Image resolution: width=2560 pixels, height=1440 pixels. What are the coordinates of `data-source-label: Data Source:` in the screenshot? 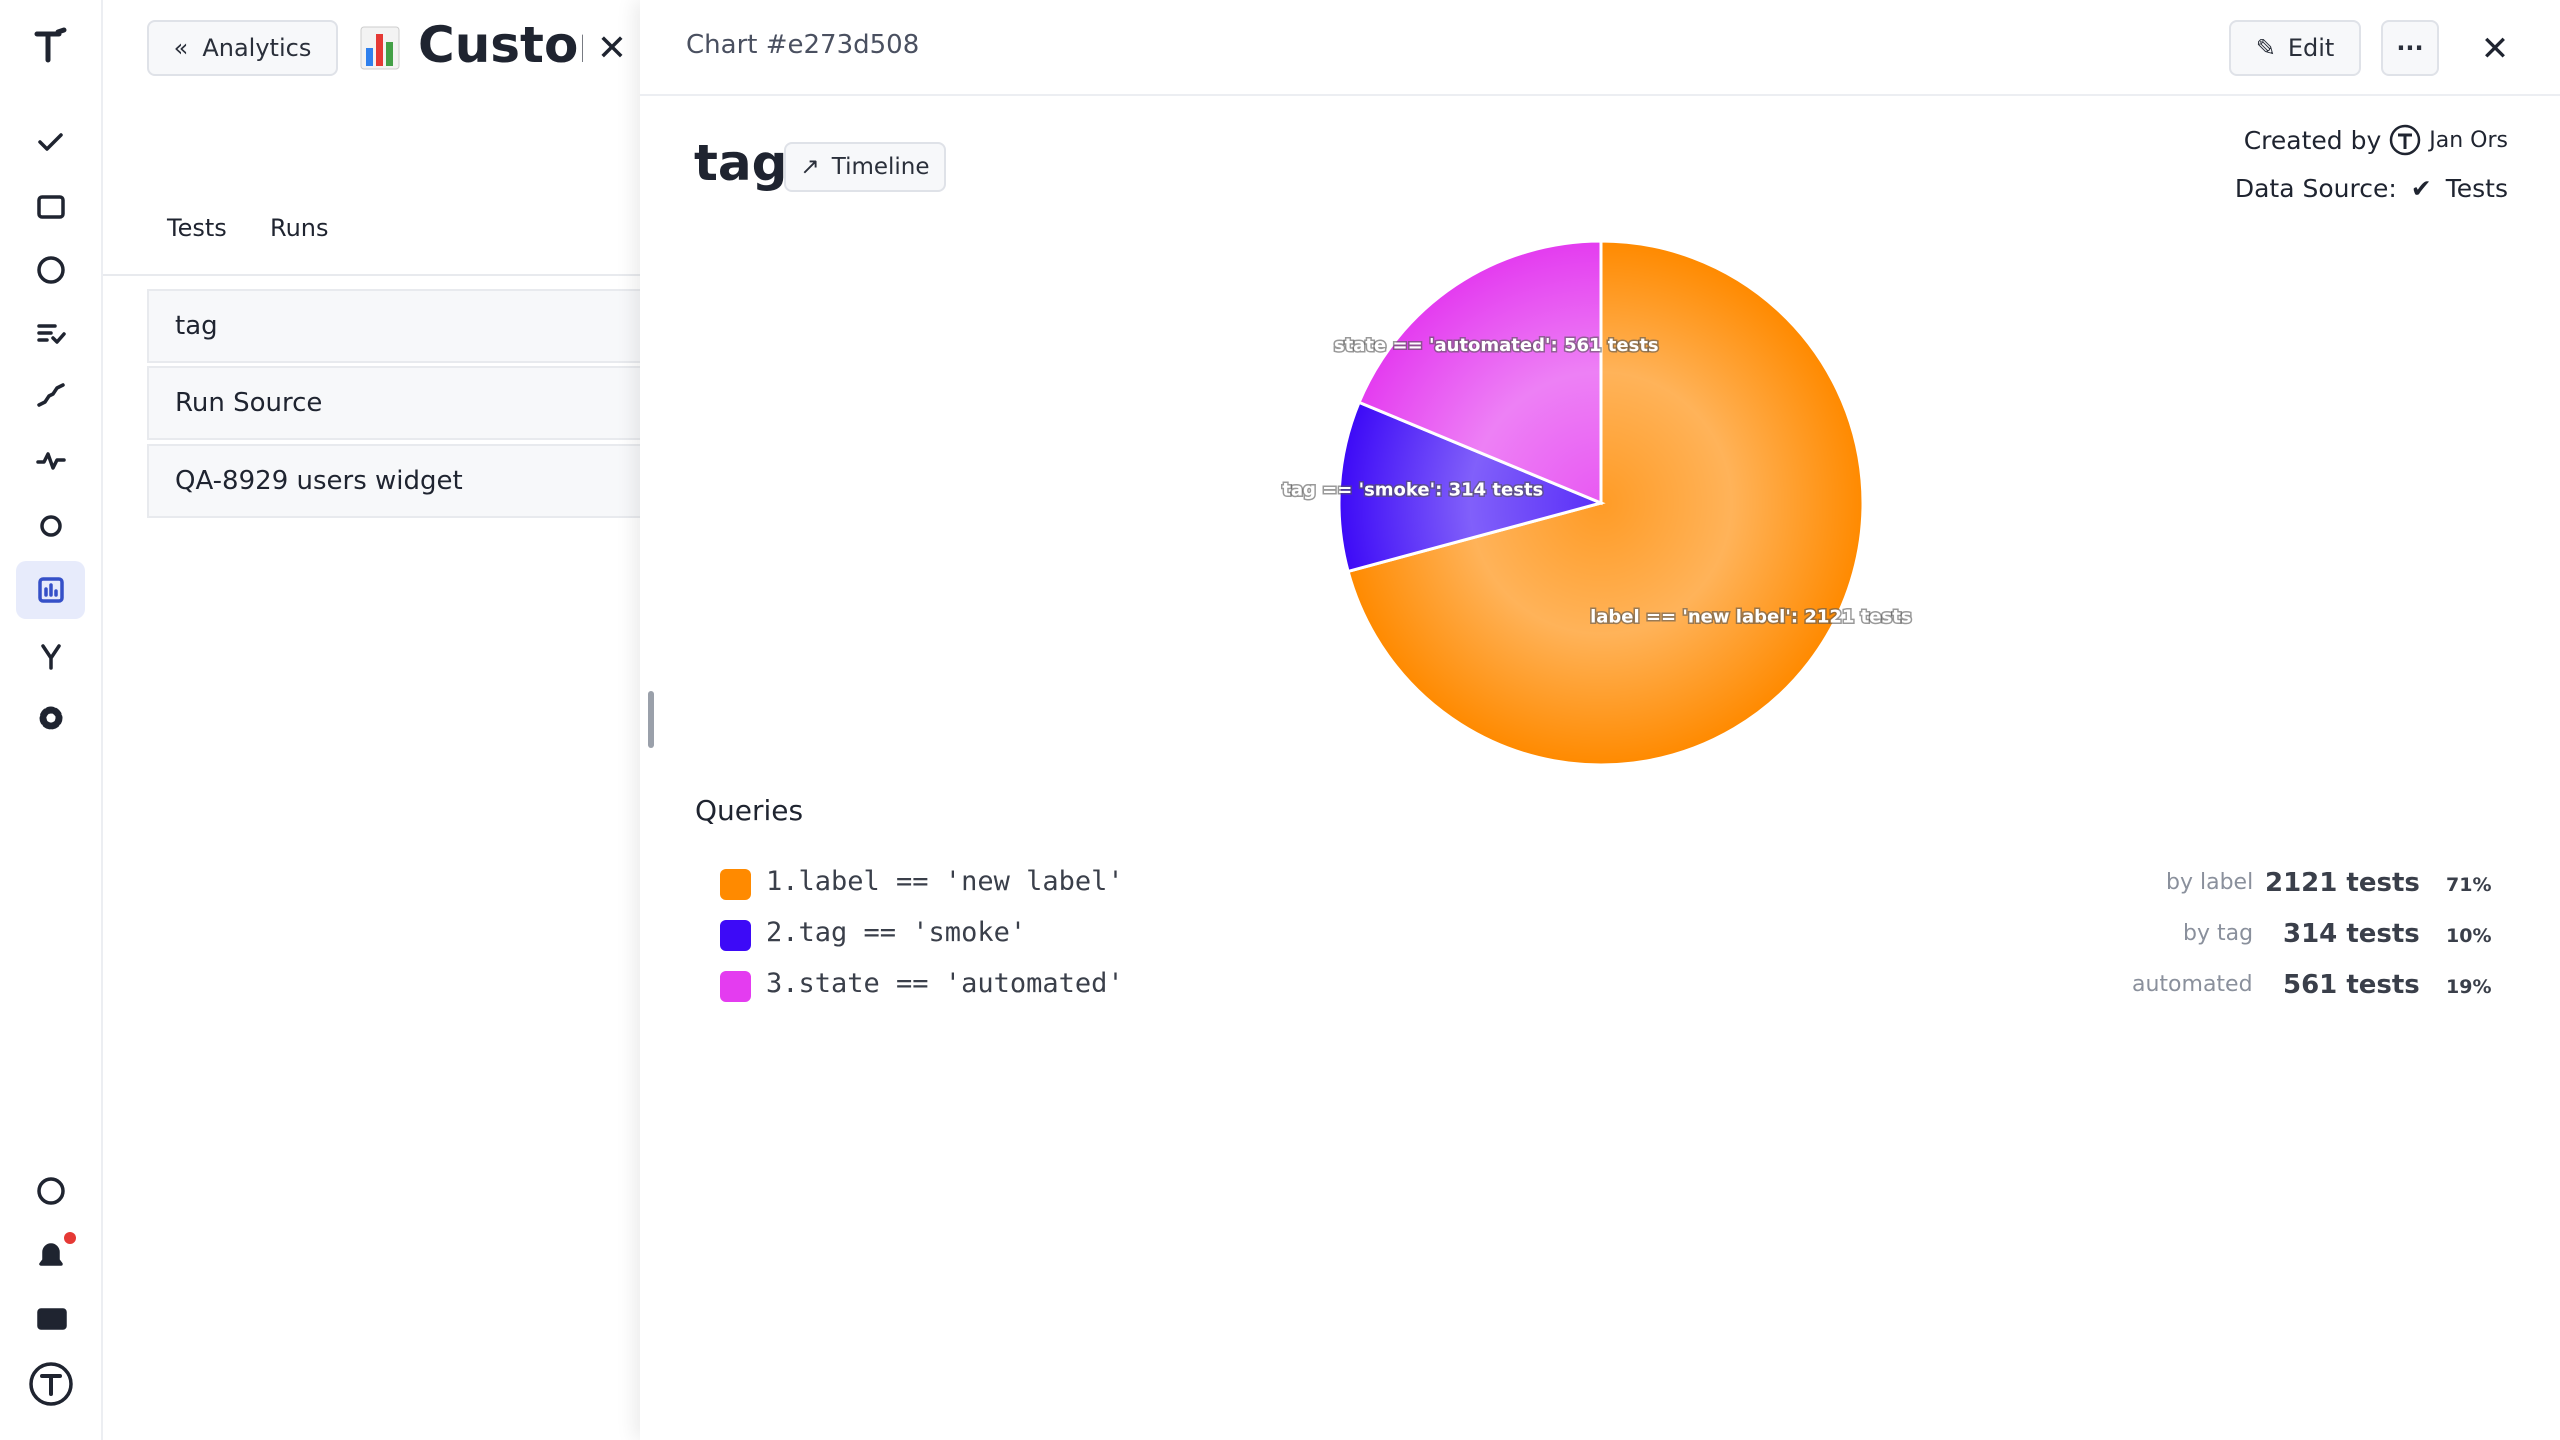 It's located at (2315, 188).